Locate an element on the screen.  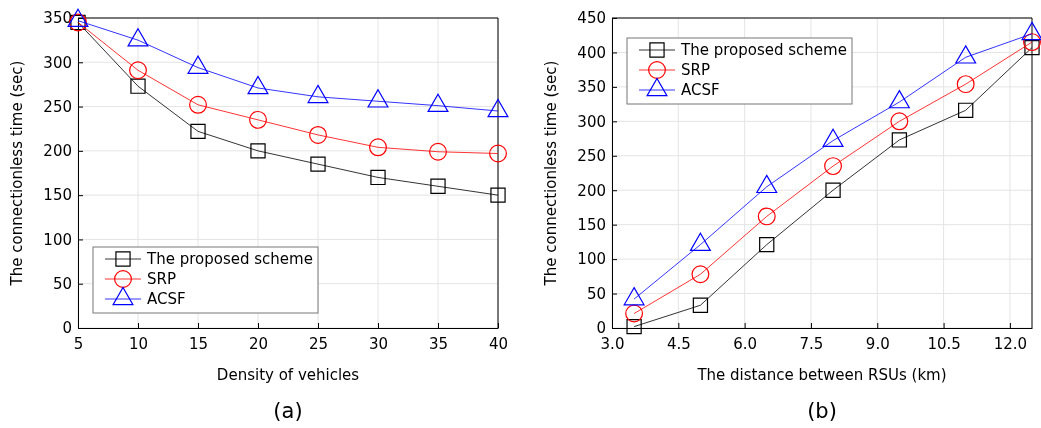
x-tick-label: 25 is located at coordinates (318, 344).